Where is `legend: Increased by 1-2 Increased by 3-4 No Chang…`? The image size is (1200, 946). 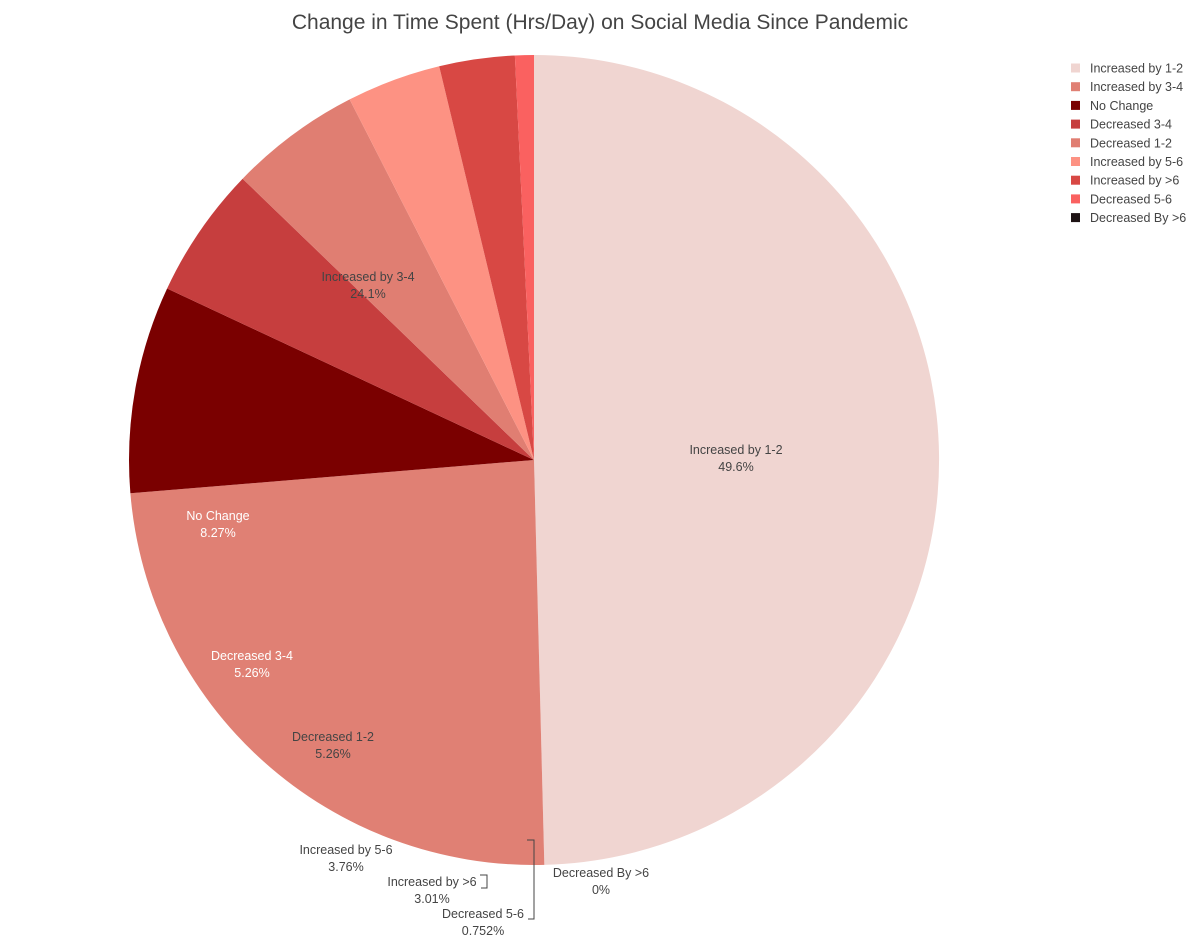
legend: Increased by 1-2 Increased by 3-4 No Chang… is located at coordinates (1128, 144).